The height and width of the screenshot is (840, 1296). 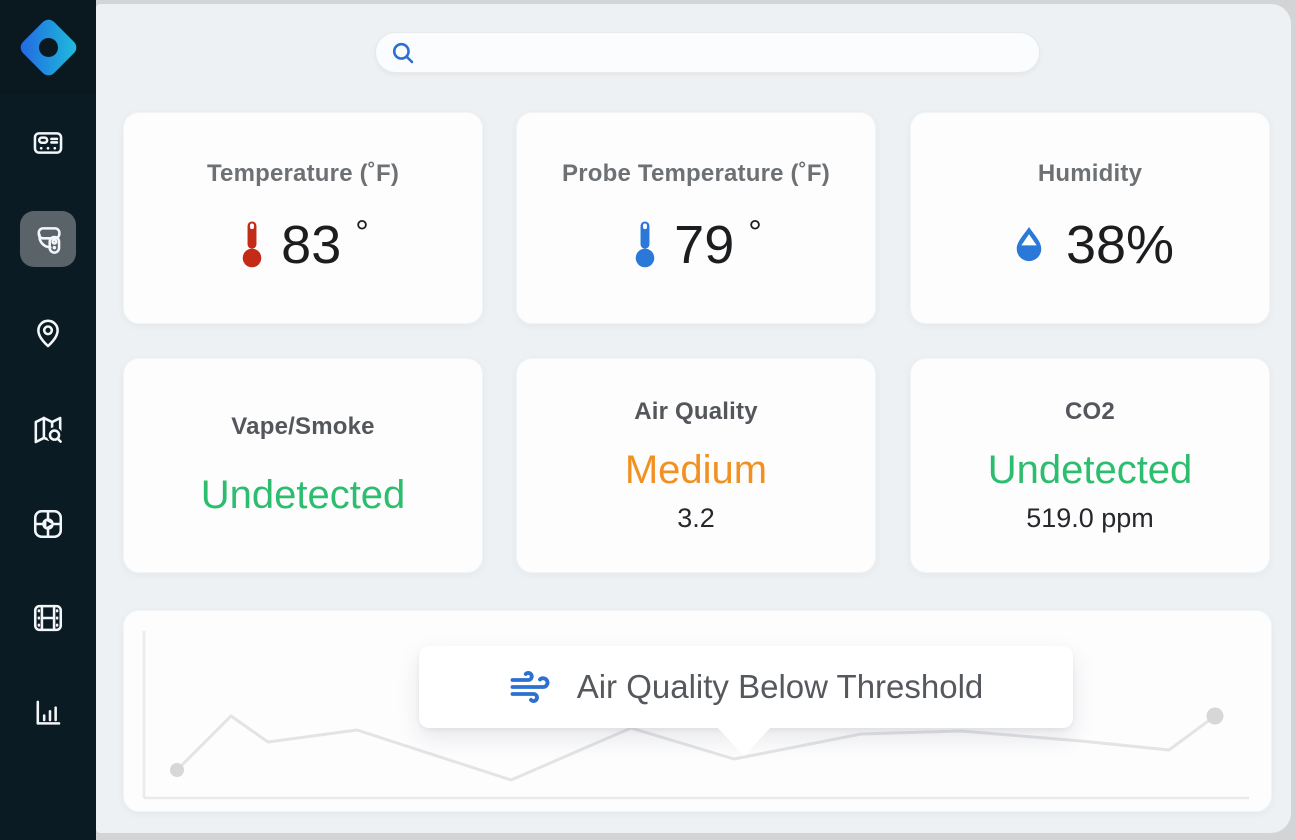 I want to click on co2-reading: 519.0 ppm, so click(x=1090, y=517).